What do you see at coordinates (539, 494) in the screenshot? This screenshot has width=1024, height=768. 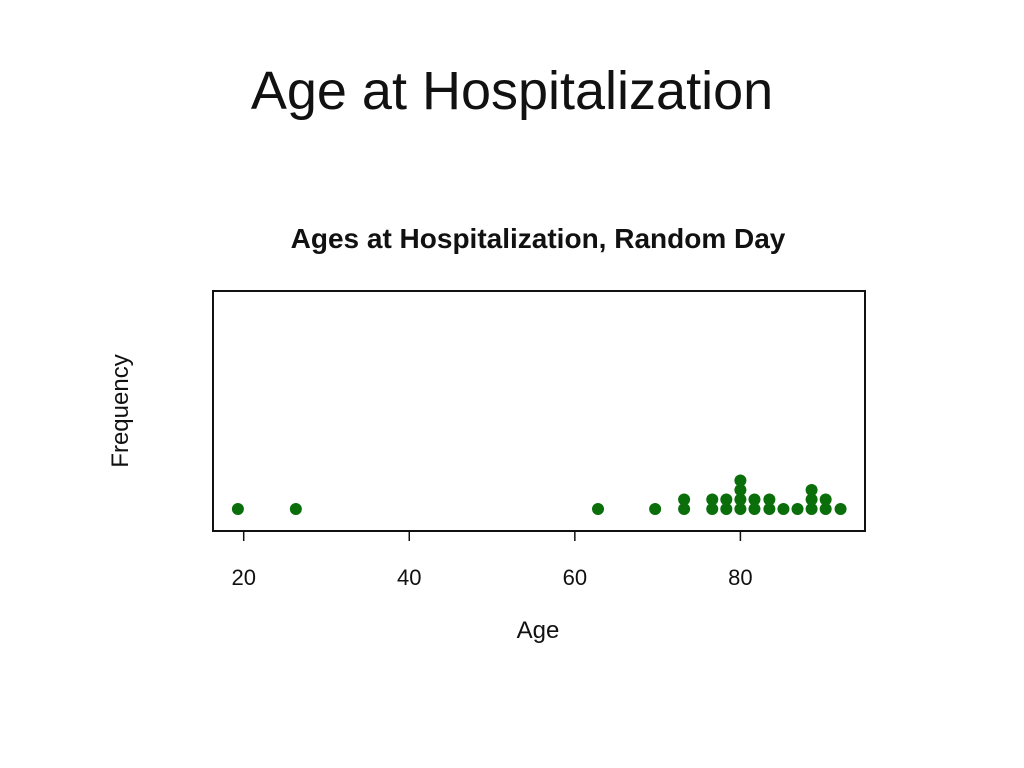 I see `data-dots` at bounding box center [539, 494].